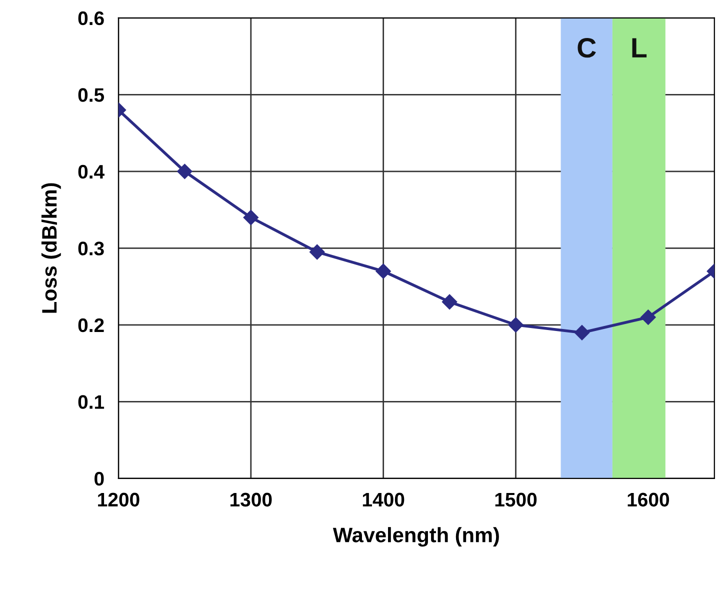 This screenshot has height=598, width=718. Describe the element at coordinates (383, 499) in the screenshot. I see `x-tick-label: 1400` at that location.